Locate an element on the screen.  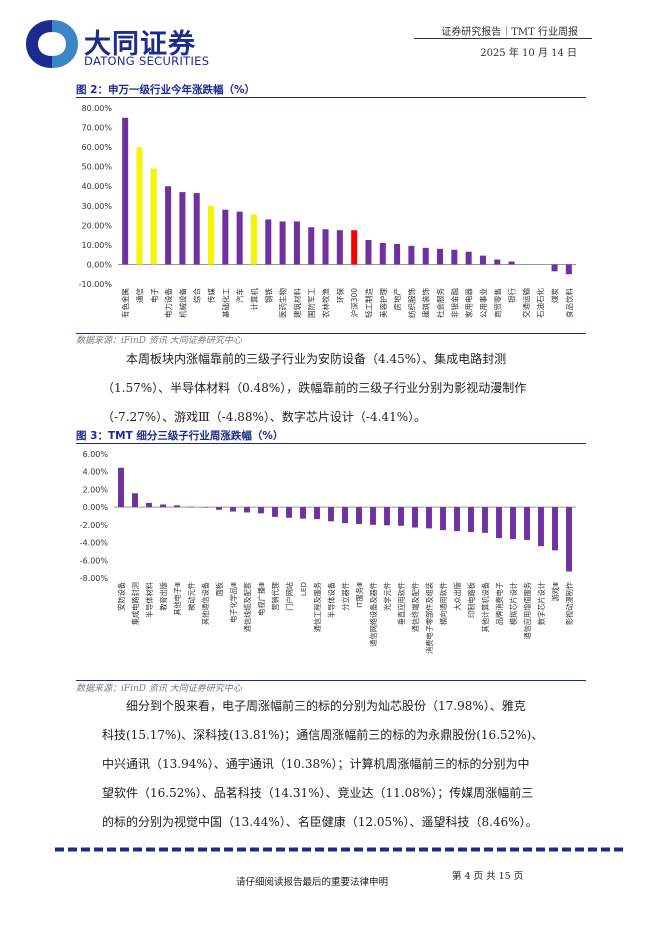
report-type: 证券研究报告｜TMT 行业周报 is located at coordinates (509, 32).